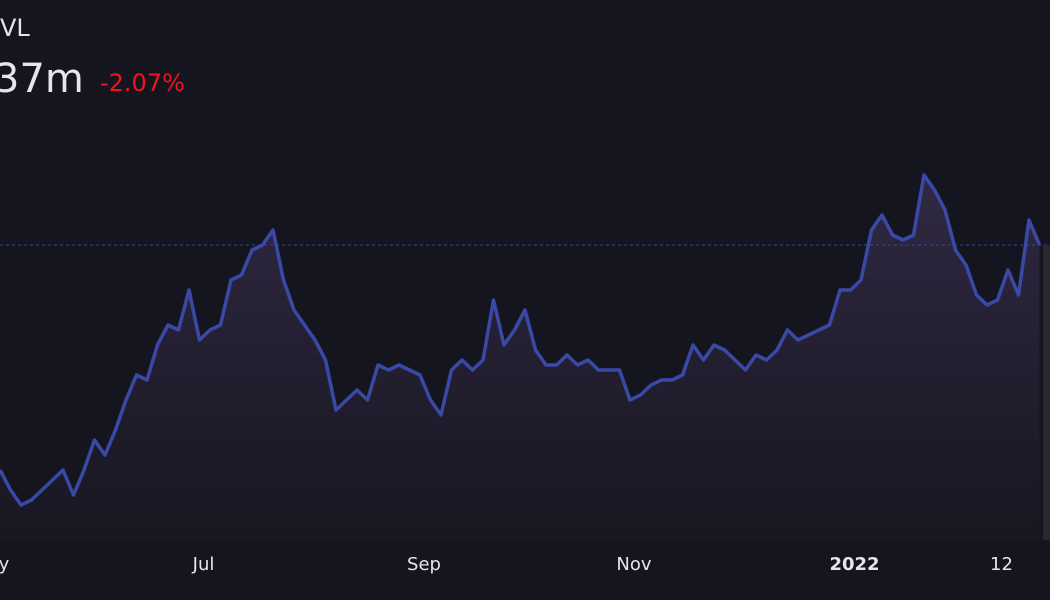 Image resolution: width=1050 pixels, height=600 pixels. I want to click on price-scale-edge, so click(1046, 392).